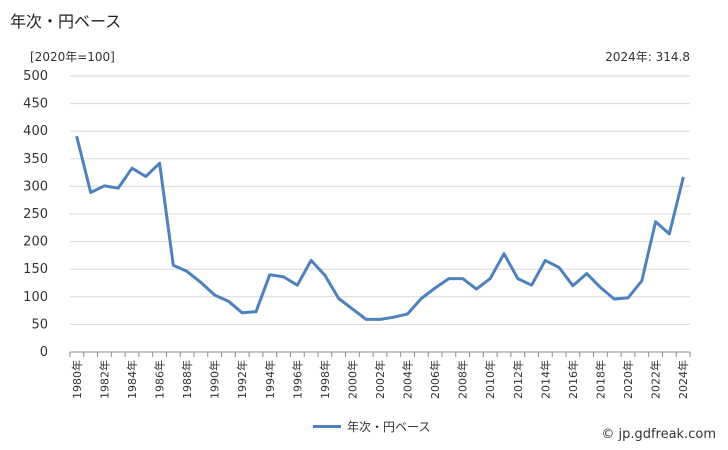  I want to click on y-tick-label: 0, so click(44, 352).